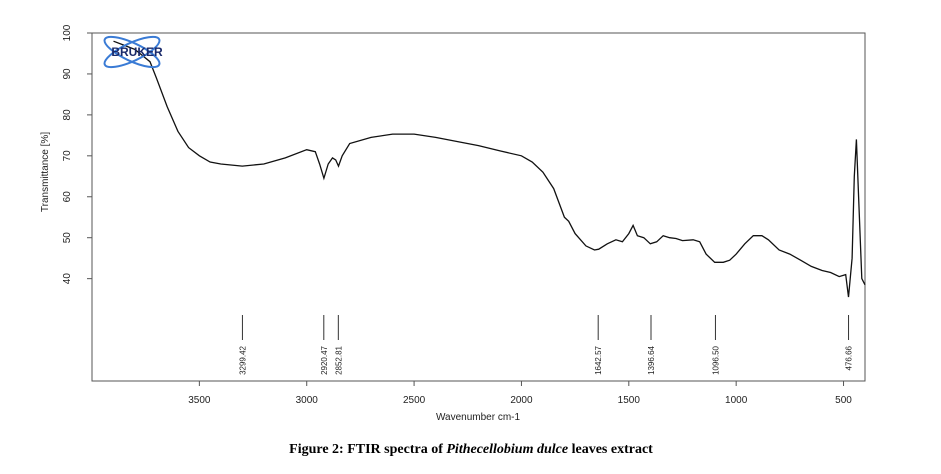 This screenshot has height=474, width=941. Describe the element at coordinates (507, 449) in the screenshot. I see `caption-species: Pithecellobium dulce` at that location.